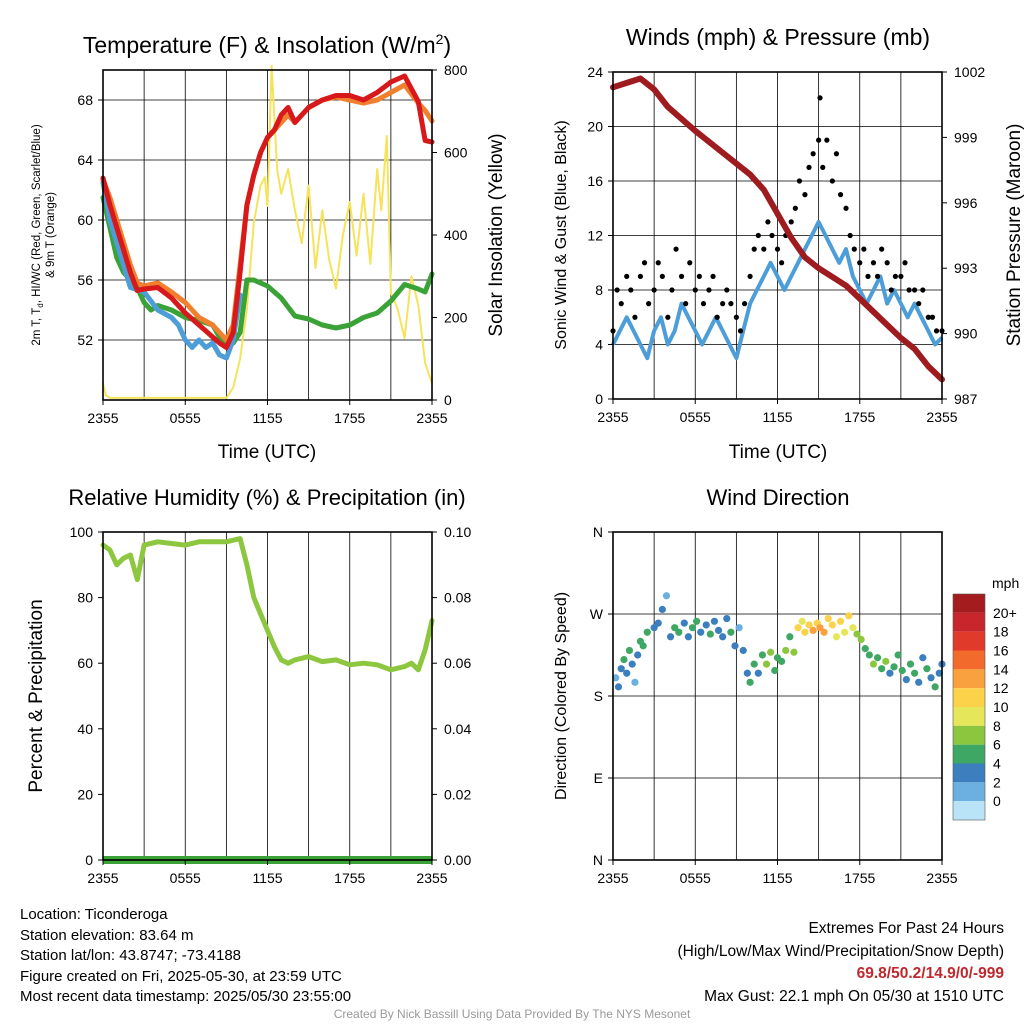  Describe the element at coordinates (595, 181) in the screenshot. I see `y-tick-label: 16` at that location.